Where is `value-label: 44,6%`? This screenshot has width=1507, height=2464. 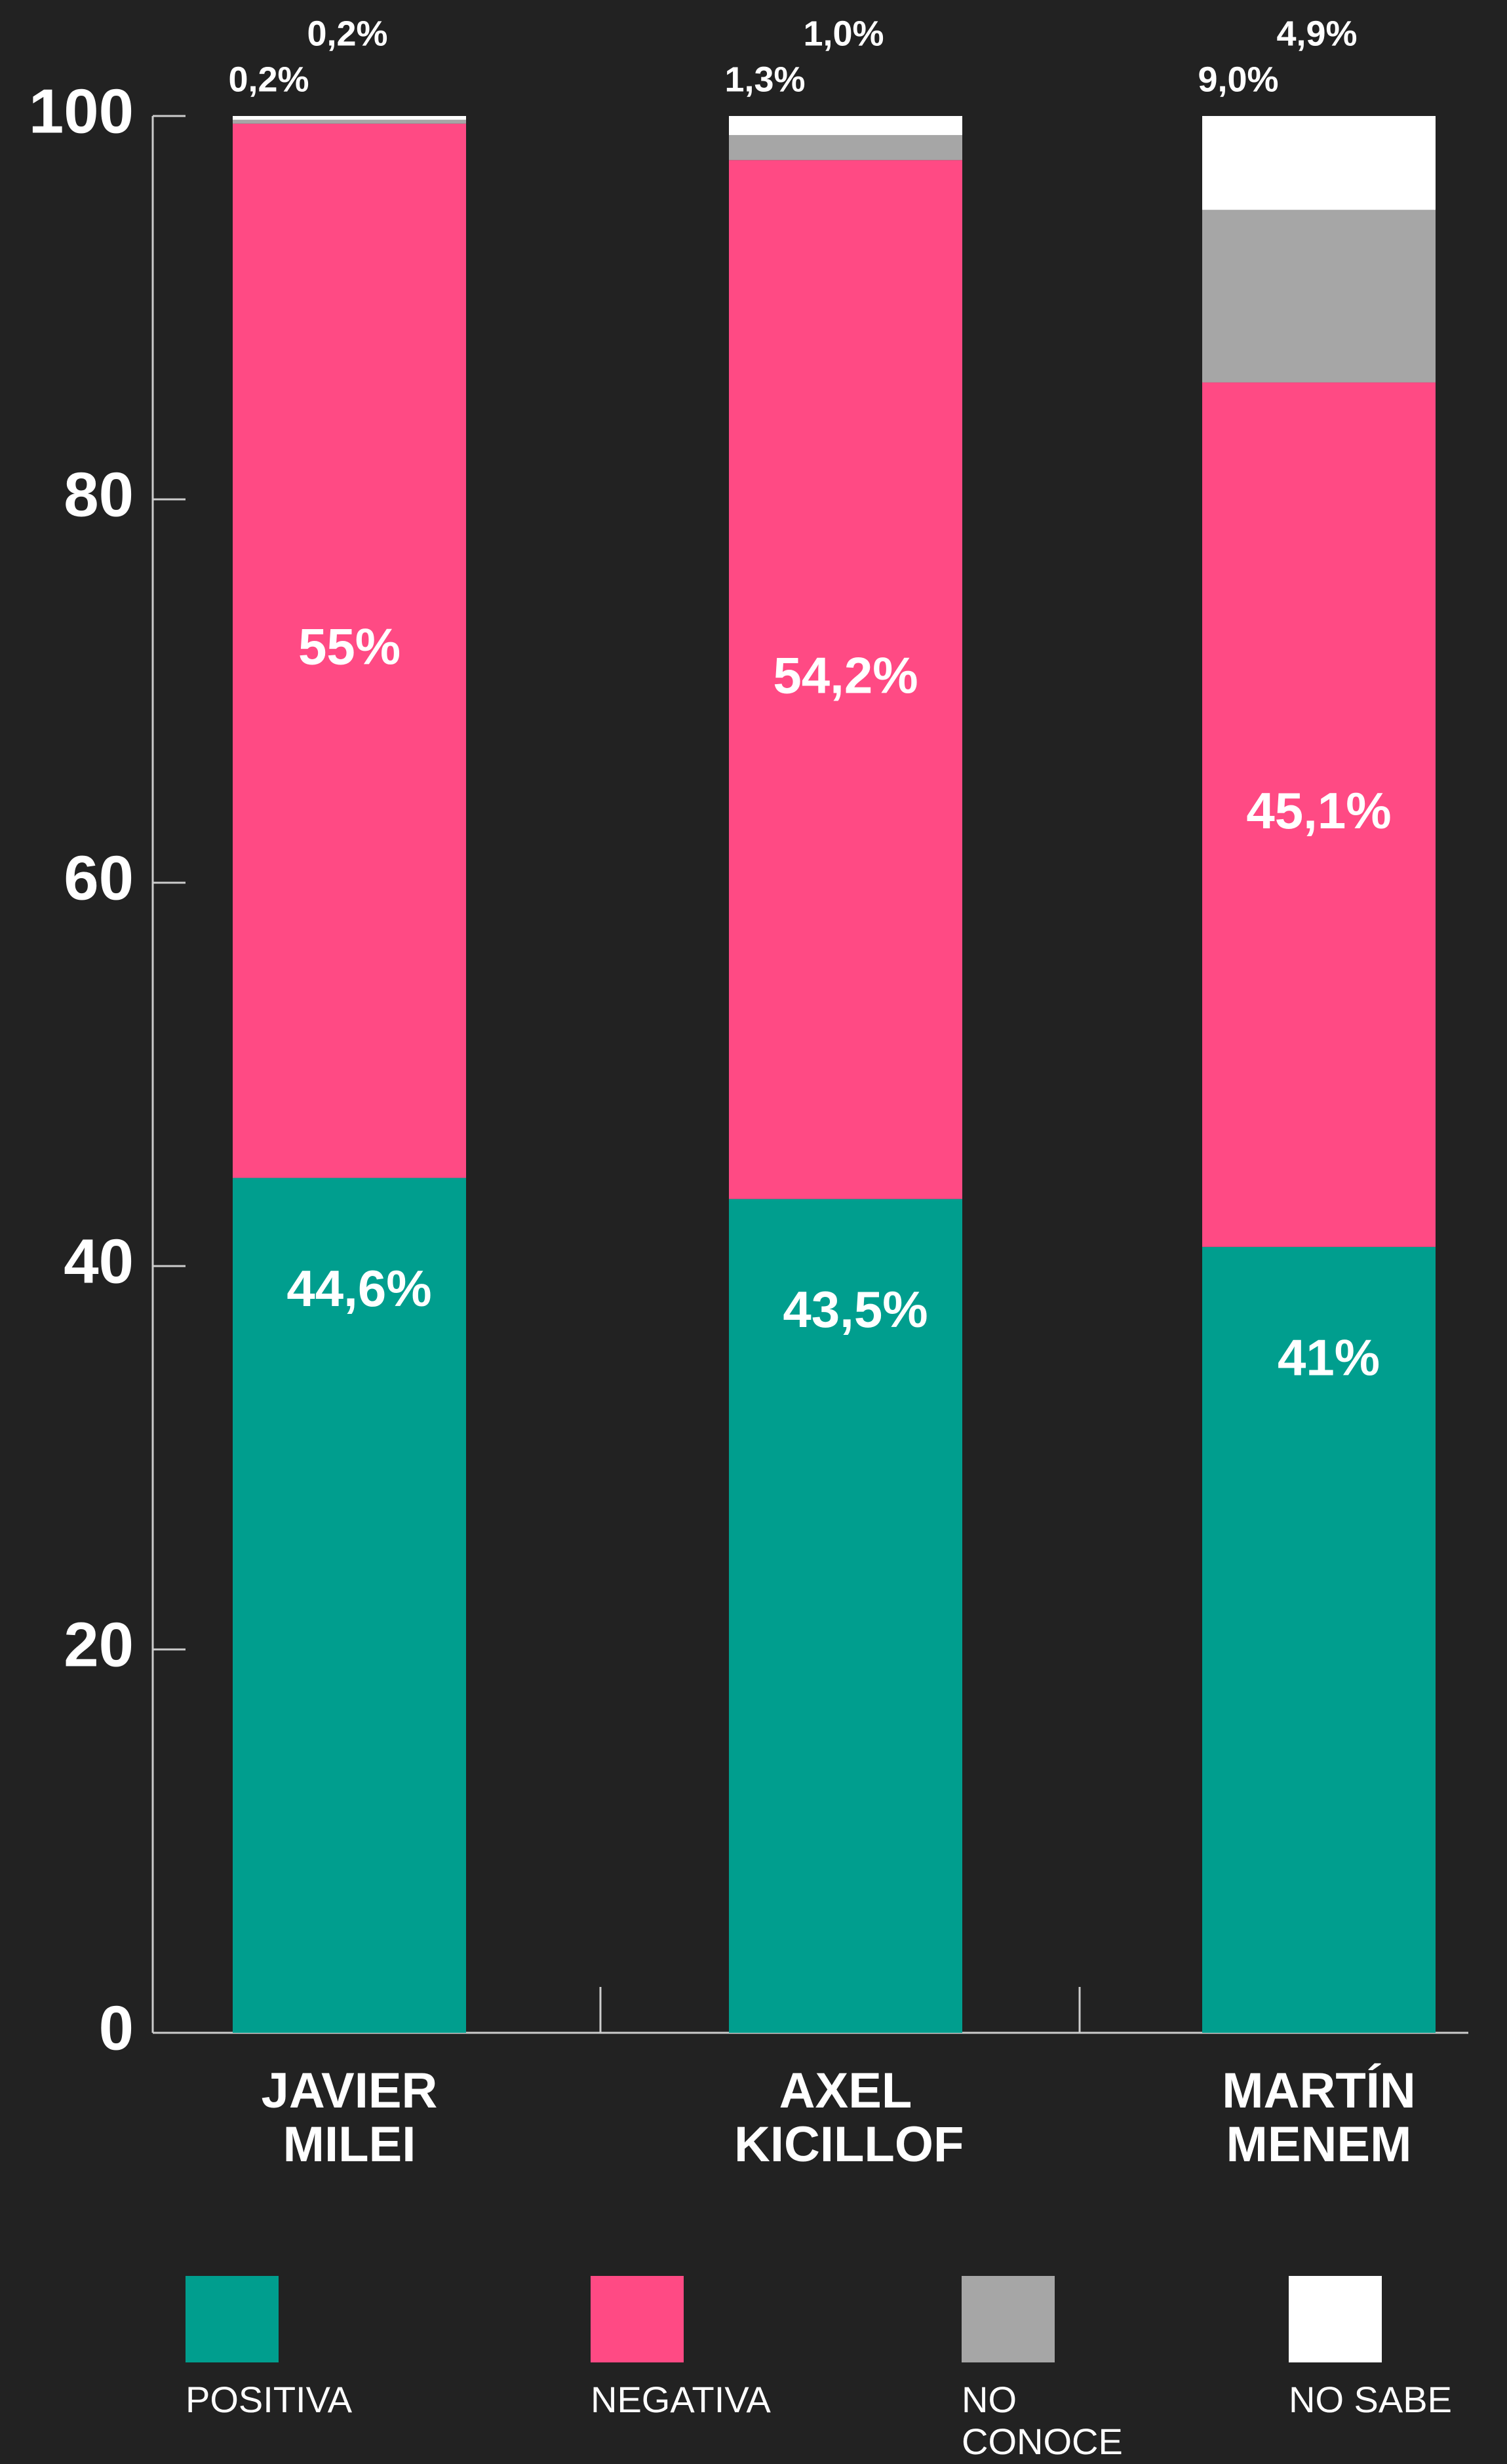
value-label: 44,6% is located at coordinates (358, 1288).